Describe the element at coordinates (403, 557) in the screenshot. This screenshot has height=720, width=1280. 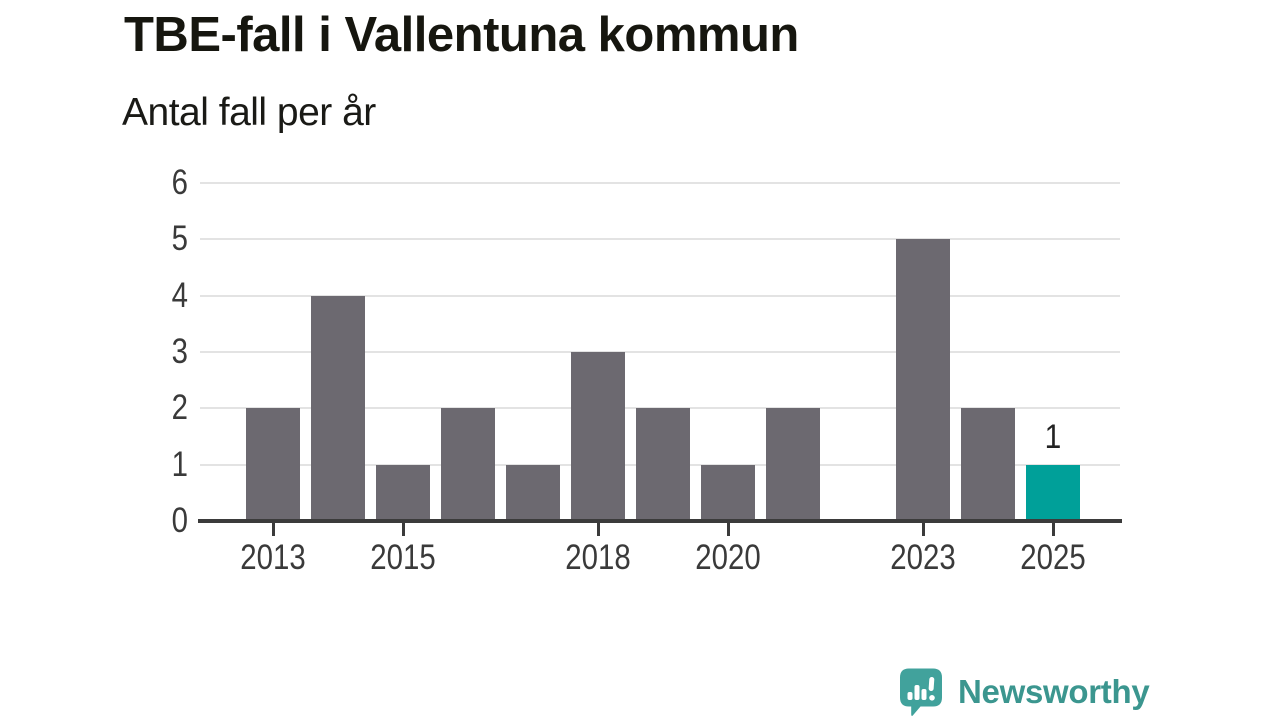
I see `x-tick-label-2015: 2015` at that location.